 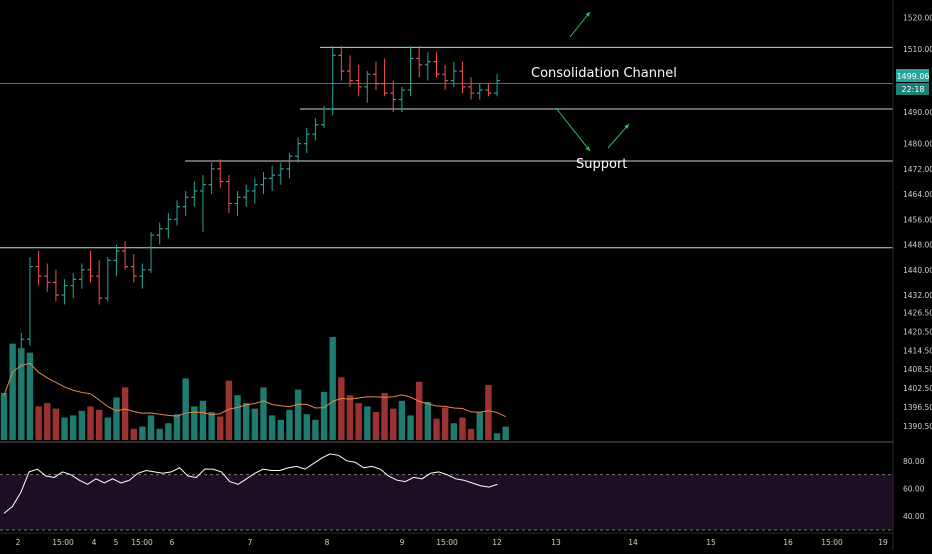 I want to click on consolidation-channel-label: Consolidation Channel, so click(x=604, y=73).